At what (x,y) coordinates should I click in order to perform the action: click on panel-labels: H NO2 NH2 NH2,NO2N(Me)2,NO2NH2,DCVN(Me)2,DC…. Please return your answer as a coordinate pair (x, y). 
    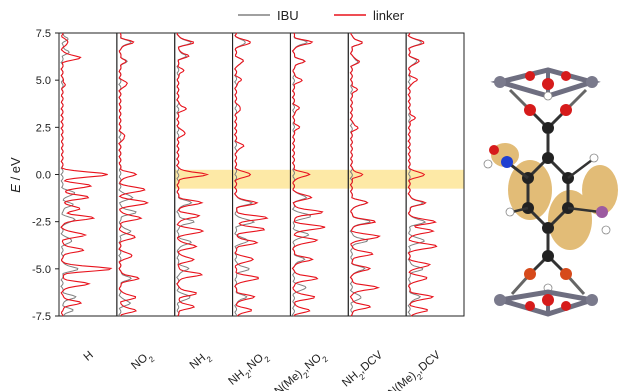
    Looking at the image, I should click on (263, 370).